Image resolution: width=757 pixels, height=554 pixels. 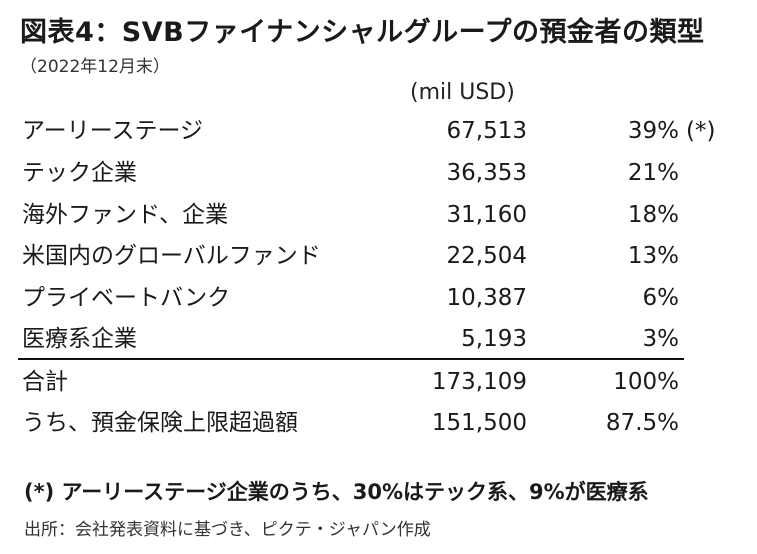 I want to click on total-divider, so click(x=351, y=359).